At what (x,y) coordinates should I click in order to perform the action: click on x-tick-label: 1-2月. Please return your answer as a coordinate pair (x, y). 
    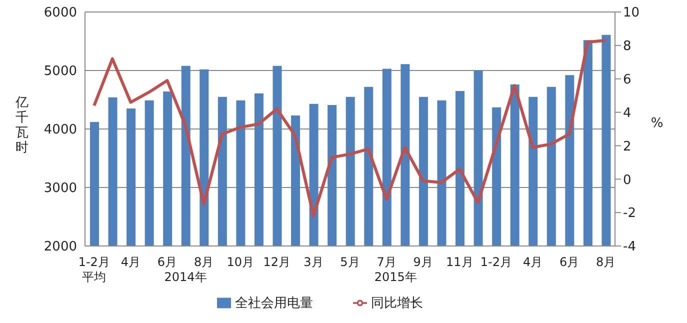
    Looking at the image, I should click on (496, 262).